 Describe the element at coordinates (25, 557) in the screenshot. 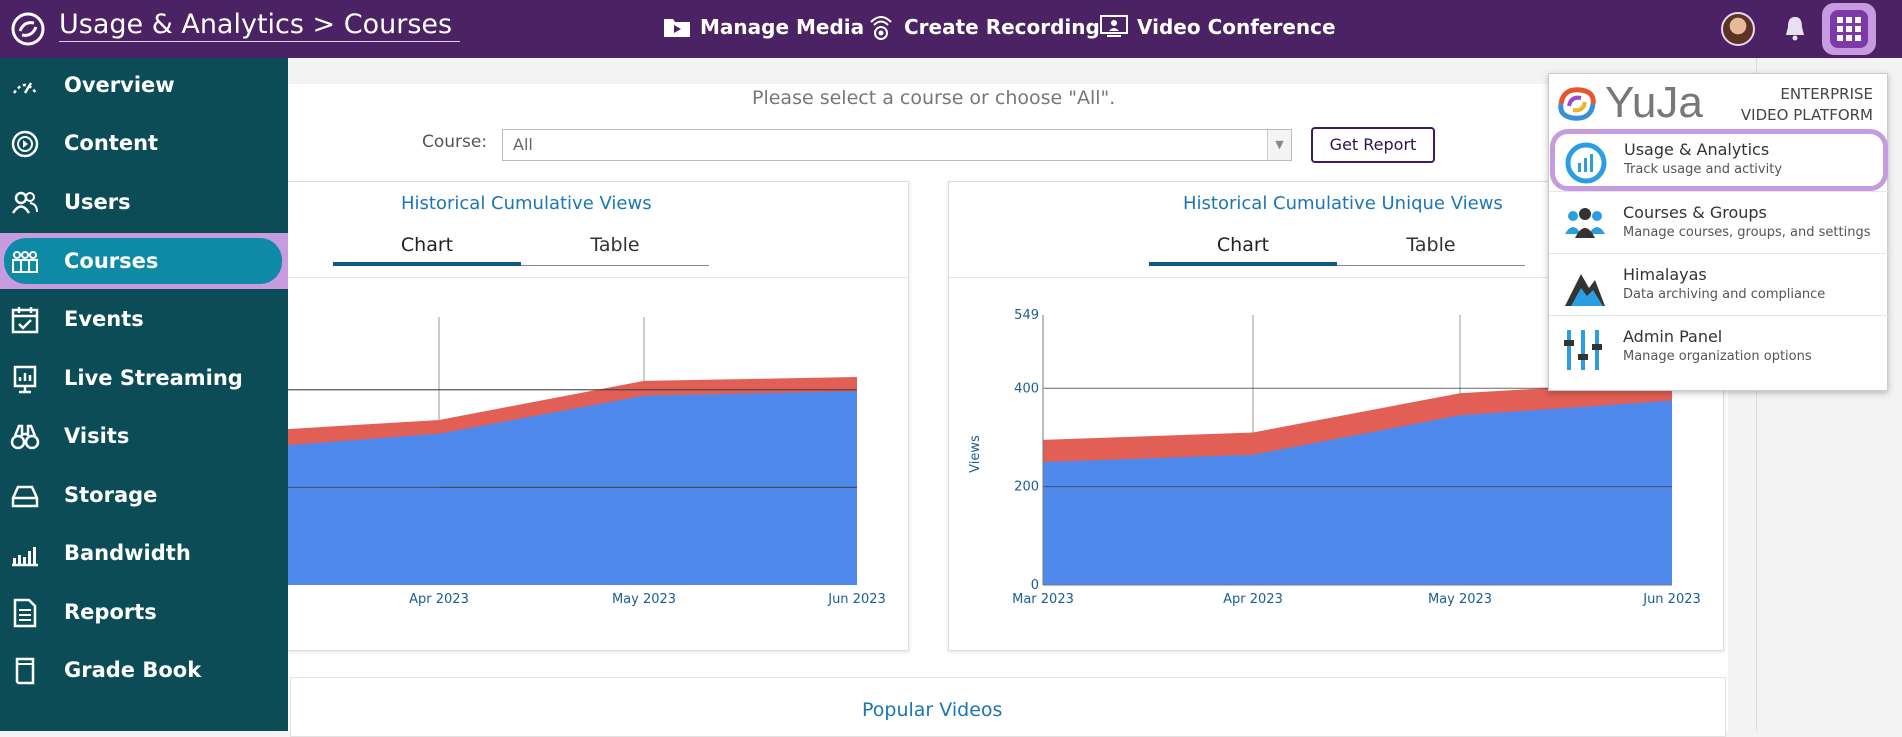

I see `bandwidth-icon` at that location.